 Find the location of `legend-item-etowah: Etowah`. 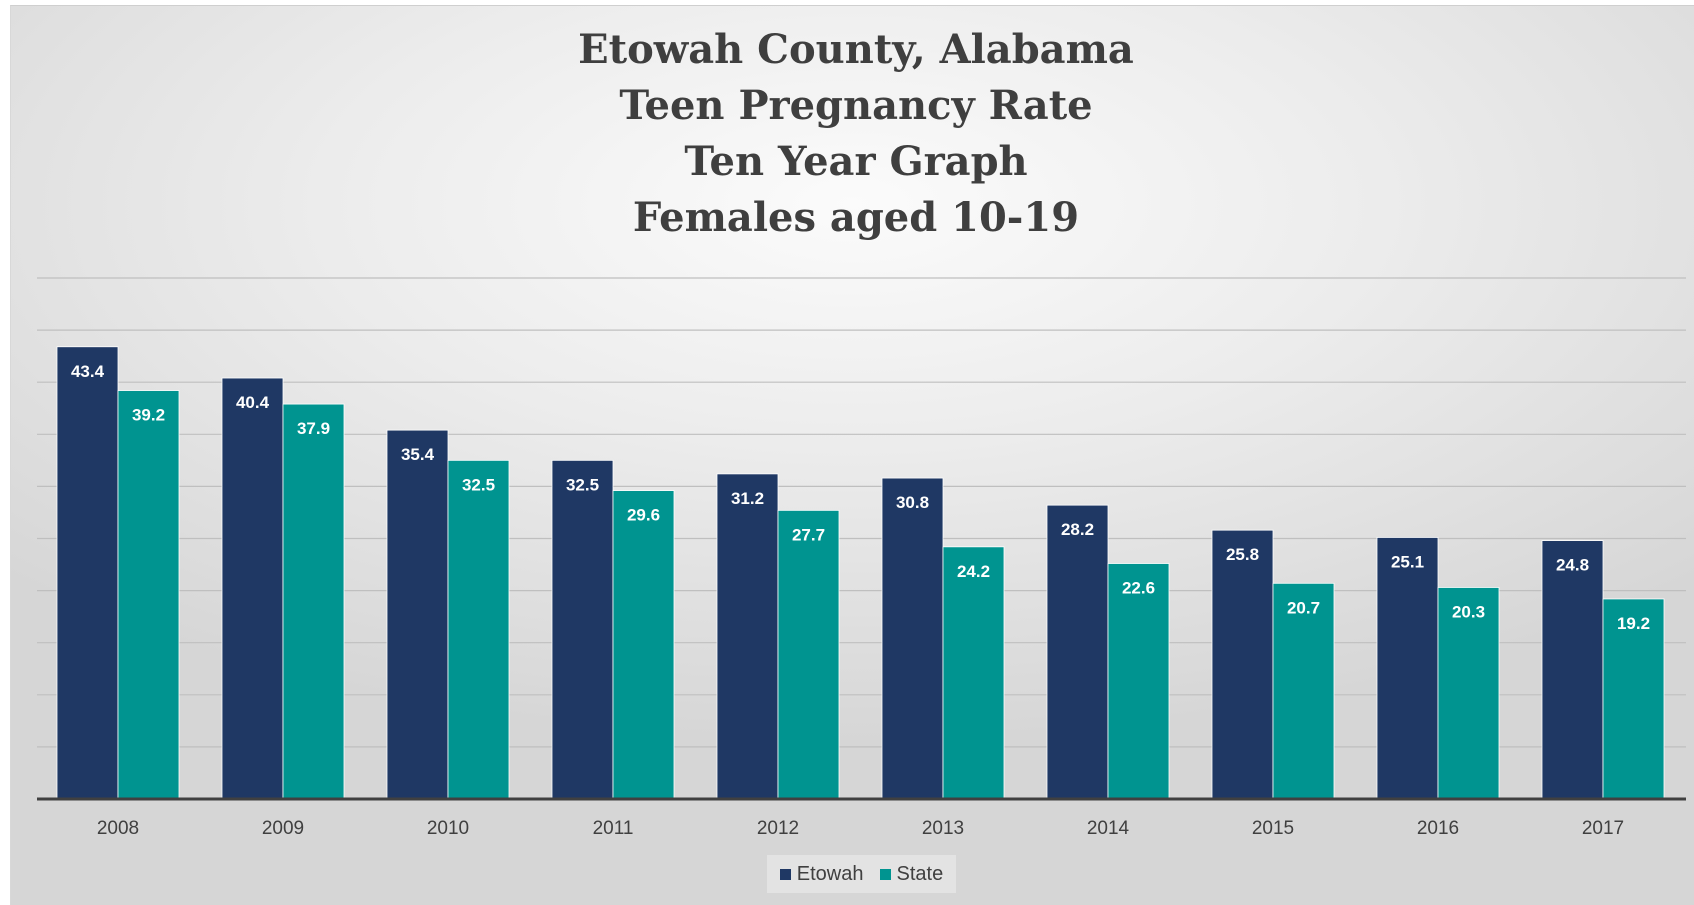

legend-item-etowah: Etowah is located at coordinates (821, 874).